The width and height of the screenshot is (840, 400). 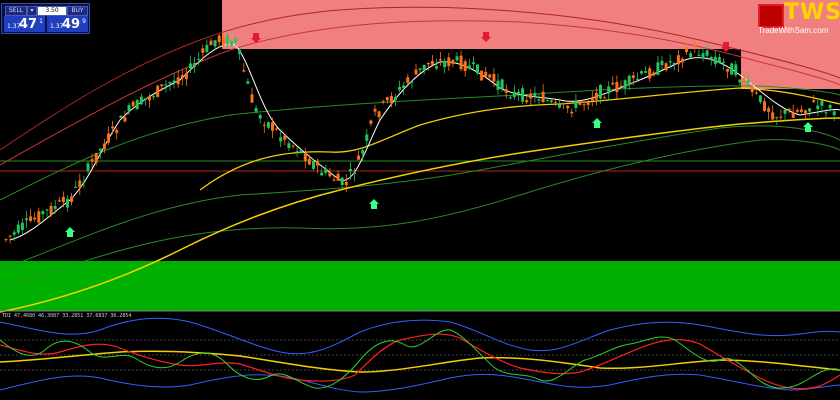 What do you see at coordinates (16, 11) in the screenshot?
I see `sell-button: SELL` at bounding box center [16, 11].